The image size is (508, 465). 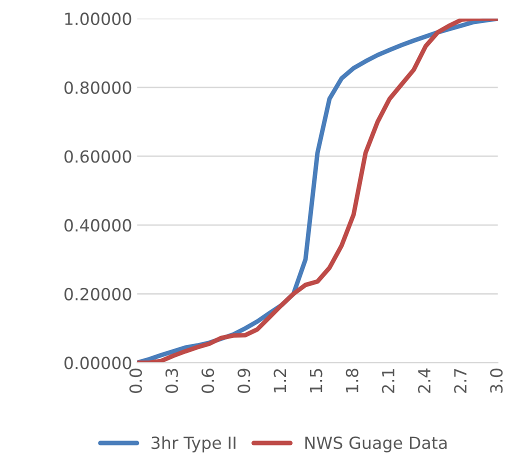 What do you see at coordinates (98, 294) in the screenshot?
I see `y-tick-label: 0.20000` at bounding box center [98, 294].